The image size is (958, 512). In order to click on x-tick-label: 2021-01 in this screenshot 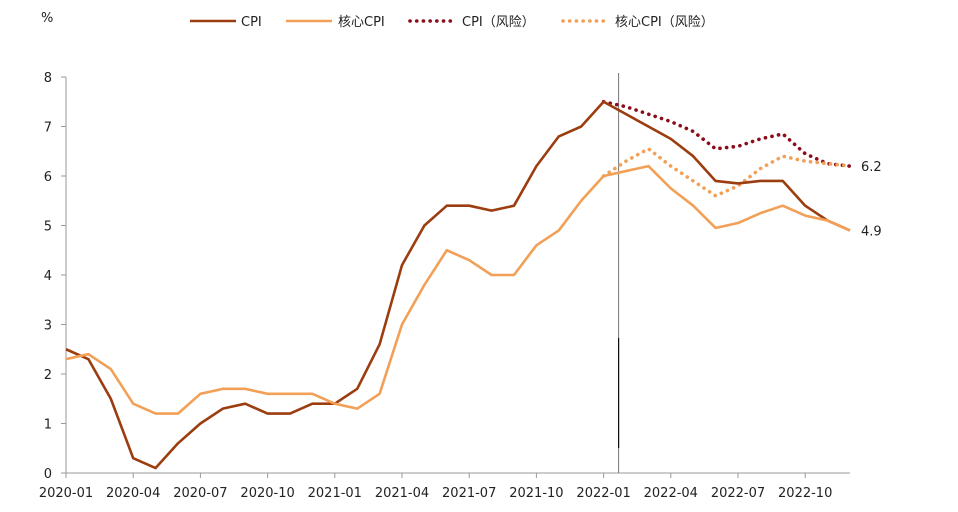, I will do `click(335, 493)`.